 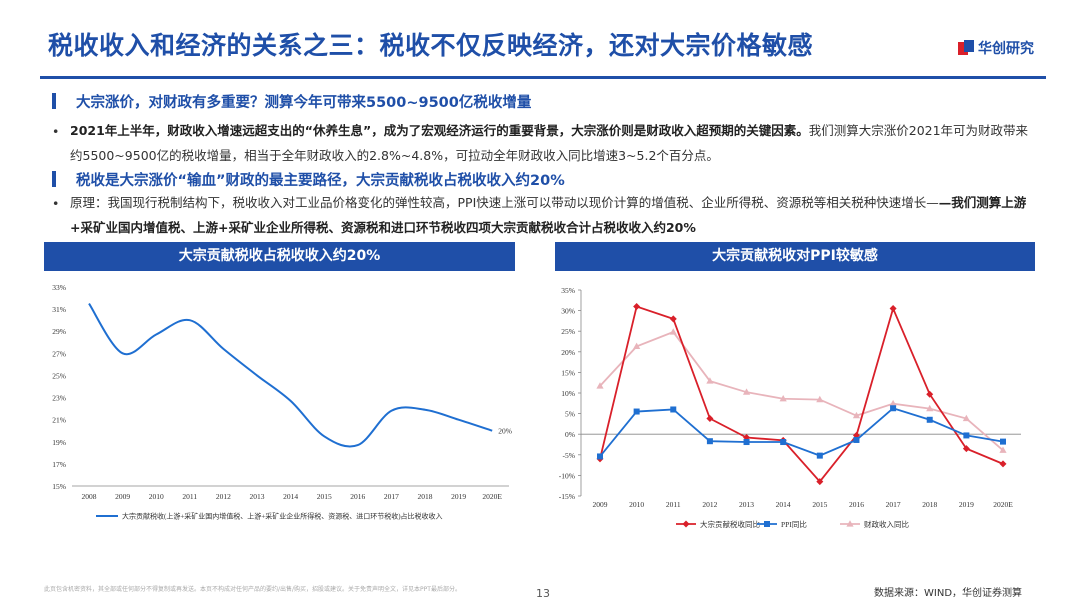 What do you see at coordinates (290, 496) in the screenshot?
I see `left-x-tick-label: 2014` at bounding box center [290, 496].